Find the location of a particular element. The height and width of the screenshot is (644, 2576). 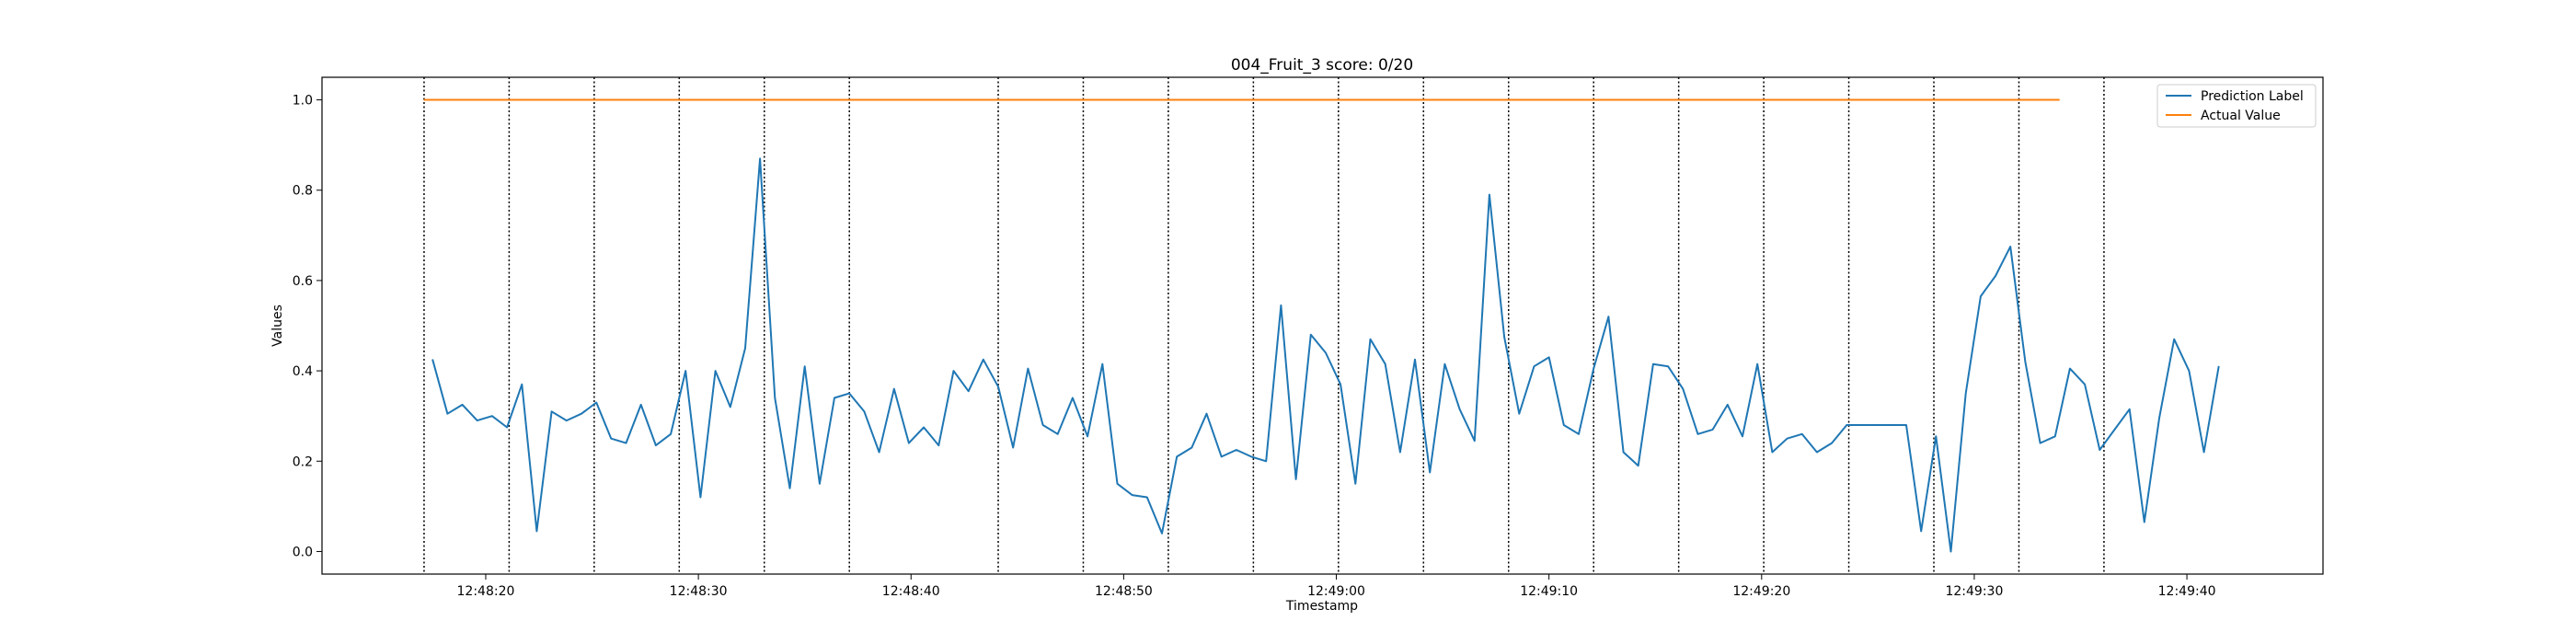

y-axis: 0.0 0.2 0.4 0.6 0.8 1.0 is located at coordinates (307, 326).